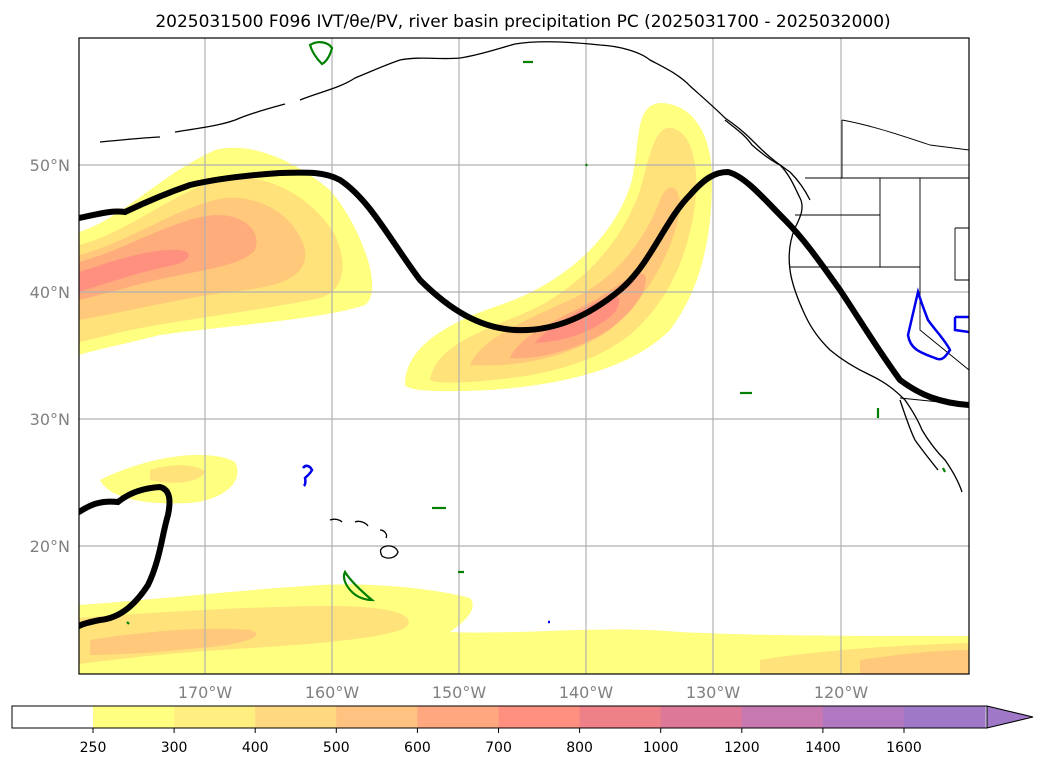 The height and width of the screenshot is (767, 1047). What do you see at coordinates (174, 748) in the screenshot?
I see `colorbar-tick-label: 300` at bounding box center [174, 748].